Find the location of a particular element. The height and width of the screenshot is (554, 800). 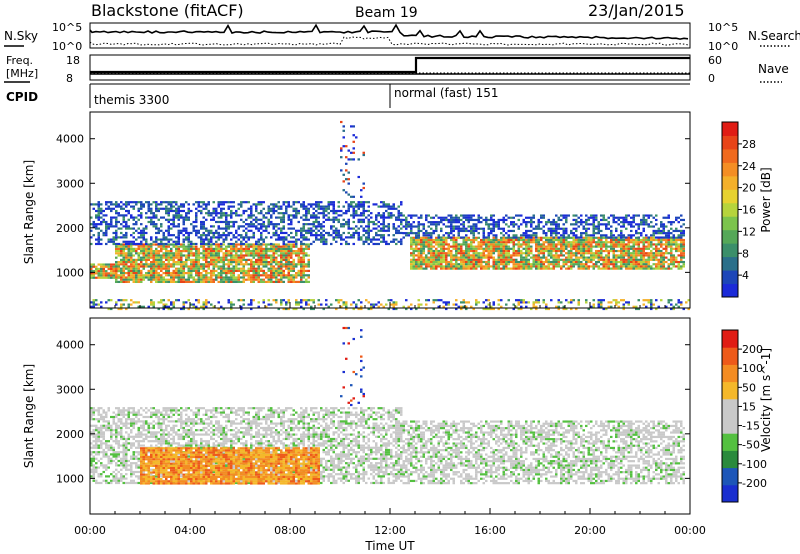

freq-label-line2: [MHz] is located at coordinates (22, 73).